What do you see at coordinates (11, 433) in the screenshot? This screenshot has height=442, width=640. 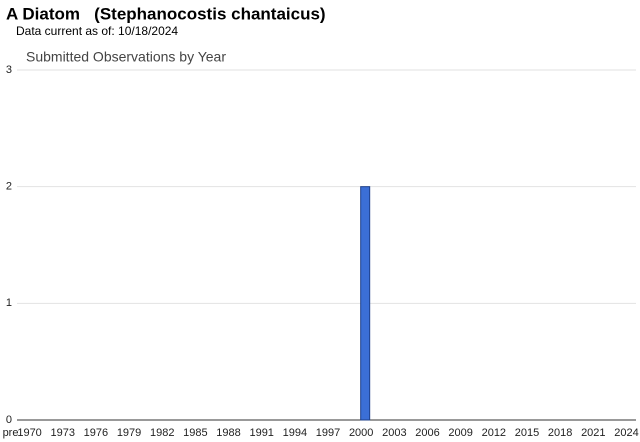 I see `x-tick-label: pre` at bounding box center [11, 433].